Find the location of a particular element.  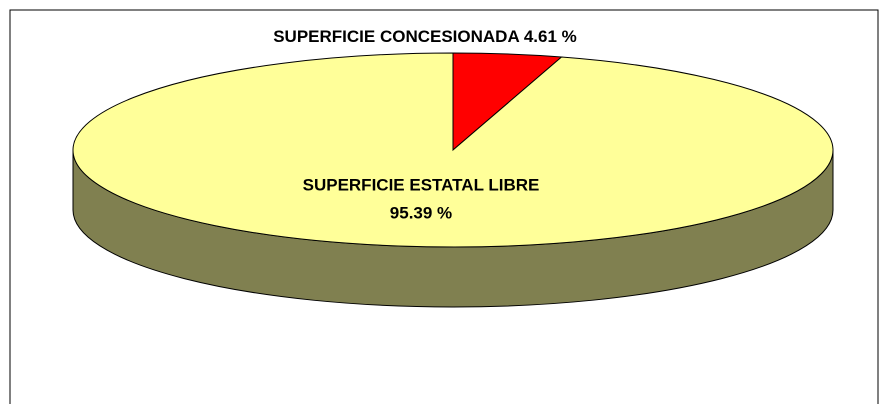

slice-label: SUPERFICIE CONCESIONADA 4.61 % is located at coordinates (425, 36).